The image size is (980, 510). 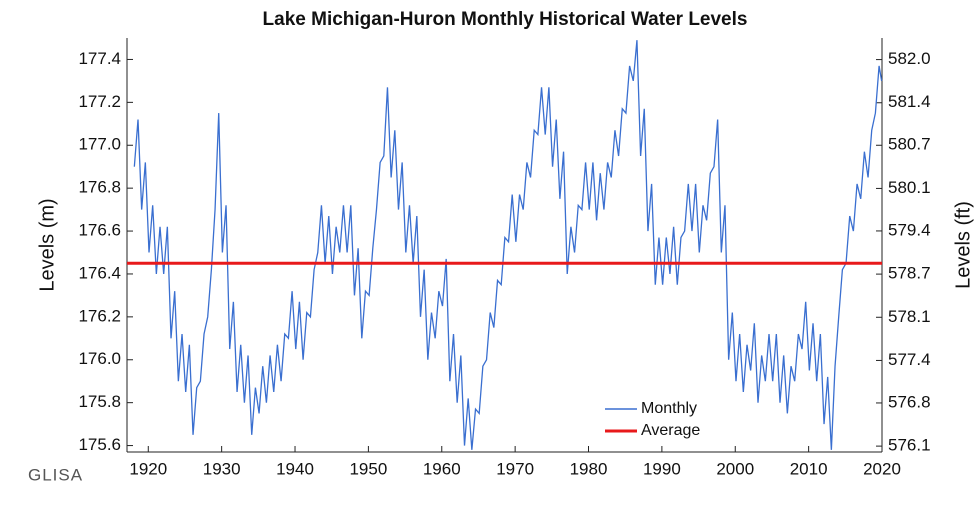 I want to click on y-tick-label: 177.4, so click(x=99, y=58).